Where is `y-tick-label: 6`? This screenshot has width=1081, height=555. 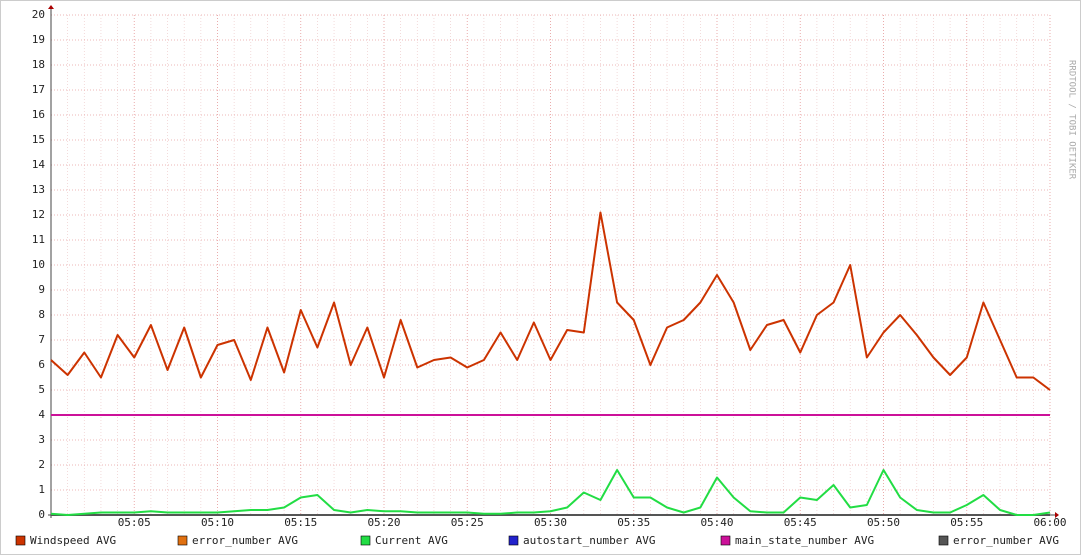
y-tick-label: 6 is located at coordinates (41, 364).